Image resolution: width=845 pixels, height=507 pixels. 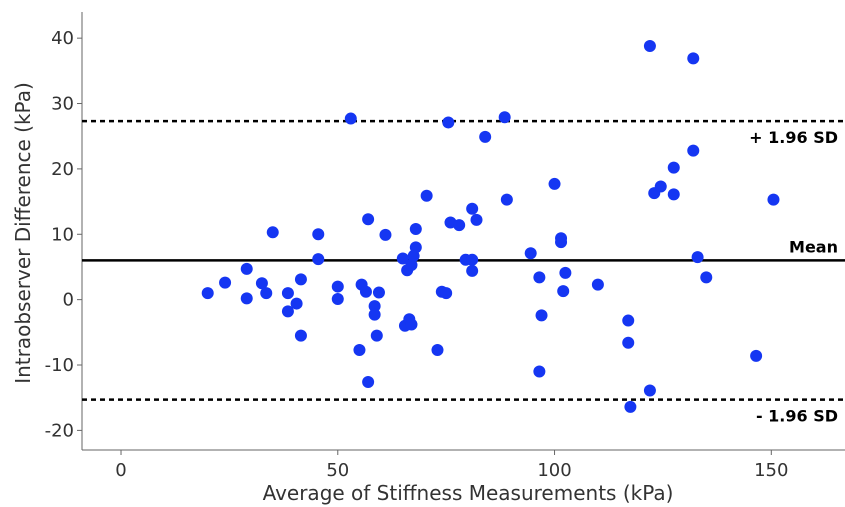 I want to click on mean-label: Mean, so click(x=813, y=246).